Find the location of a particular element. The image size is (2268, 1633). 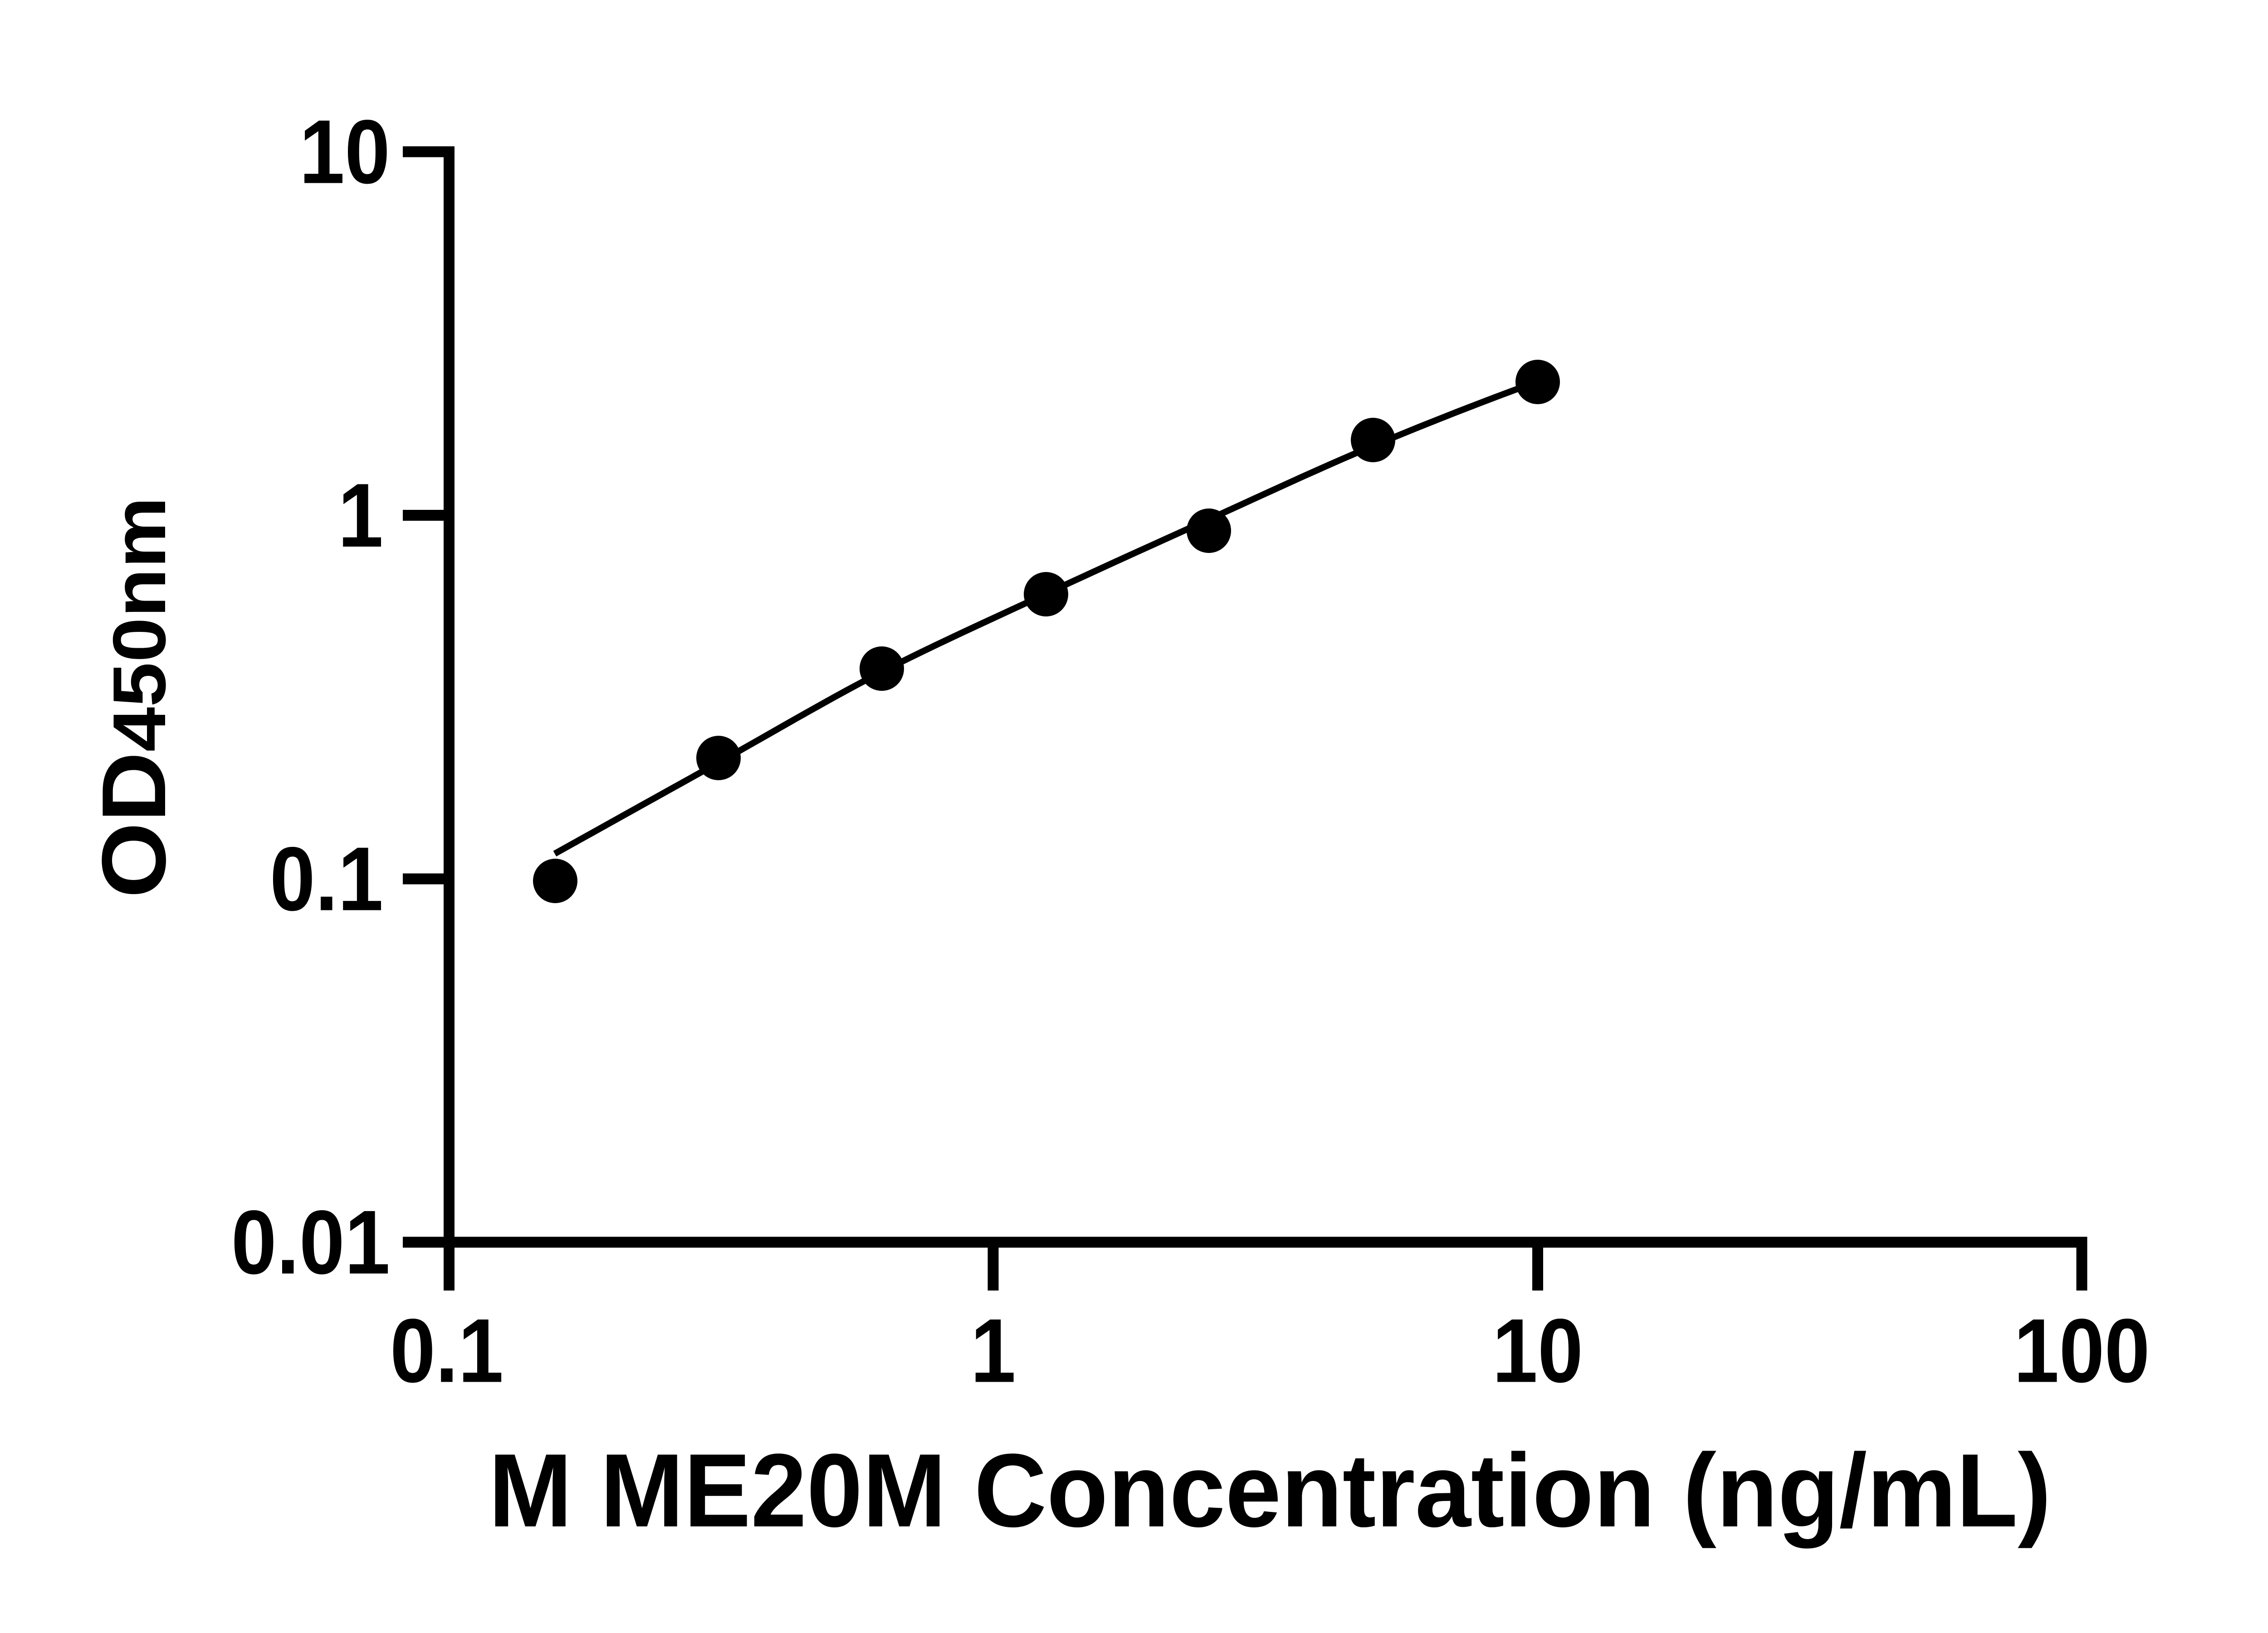

svg-text: 100 is located at coordinates (2082, 1351).